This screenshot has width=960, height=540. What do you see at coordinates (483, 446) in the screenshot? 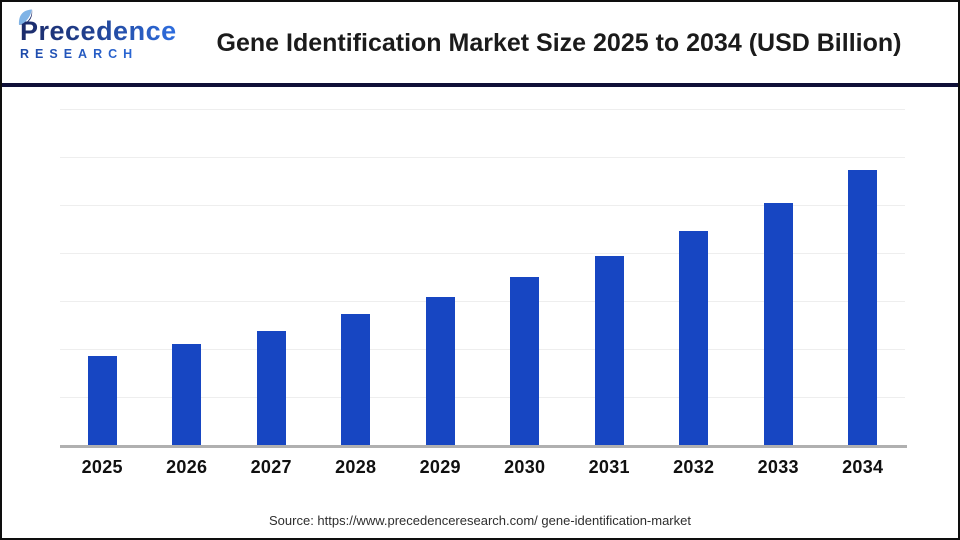
I see `x-axis-line` at bounding box center [483, 446].